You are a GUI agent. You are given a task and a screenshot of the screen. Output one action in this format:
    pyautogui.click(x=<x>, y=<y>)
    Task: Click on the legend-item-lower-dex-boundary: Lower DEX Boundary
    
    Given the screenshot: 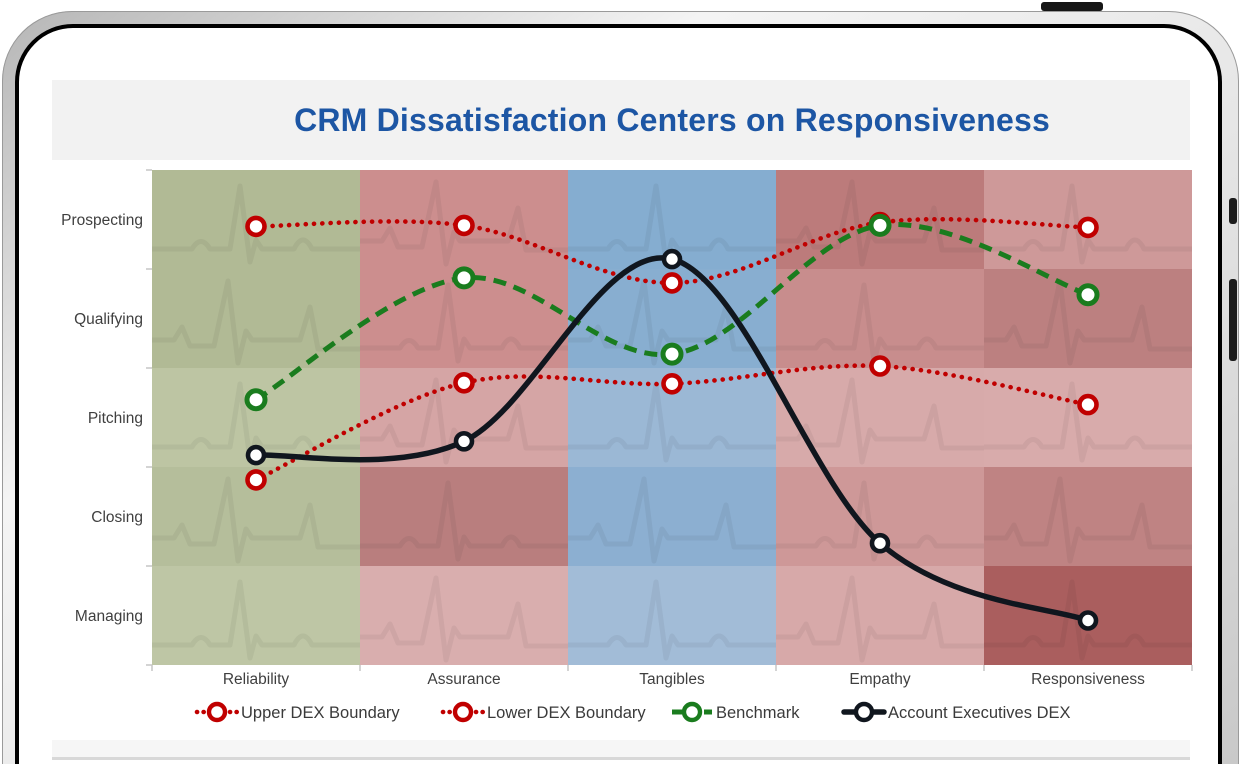 What is the action you would take?
    pyautogui.click(x=543, y=712)
    